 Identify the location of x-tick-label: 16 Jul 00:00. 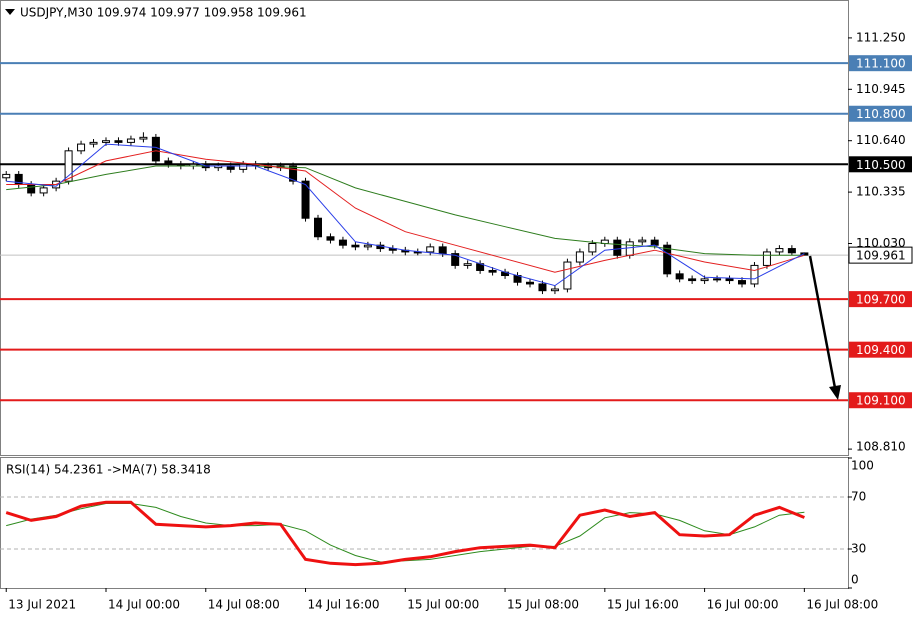
(743, 605).